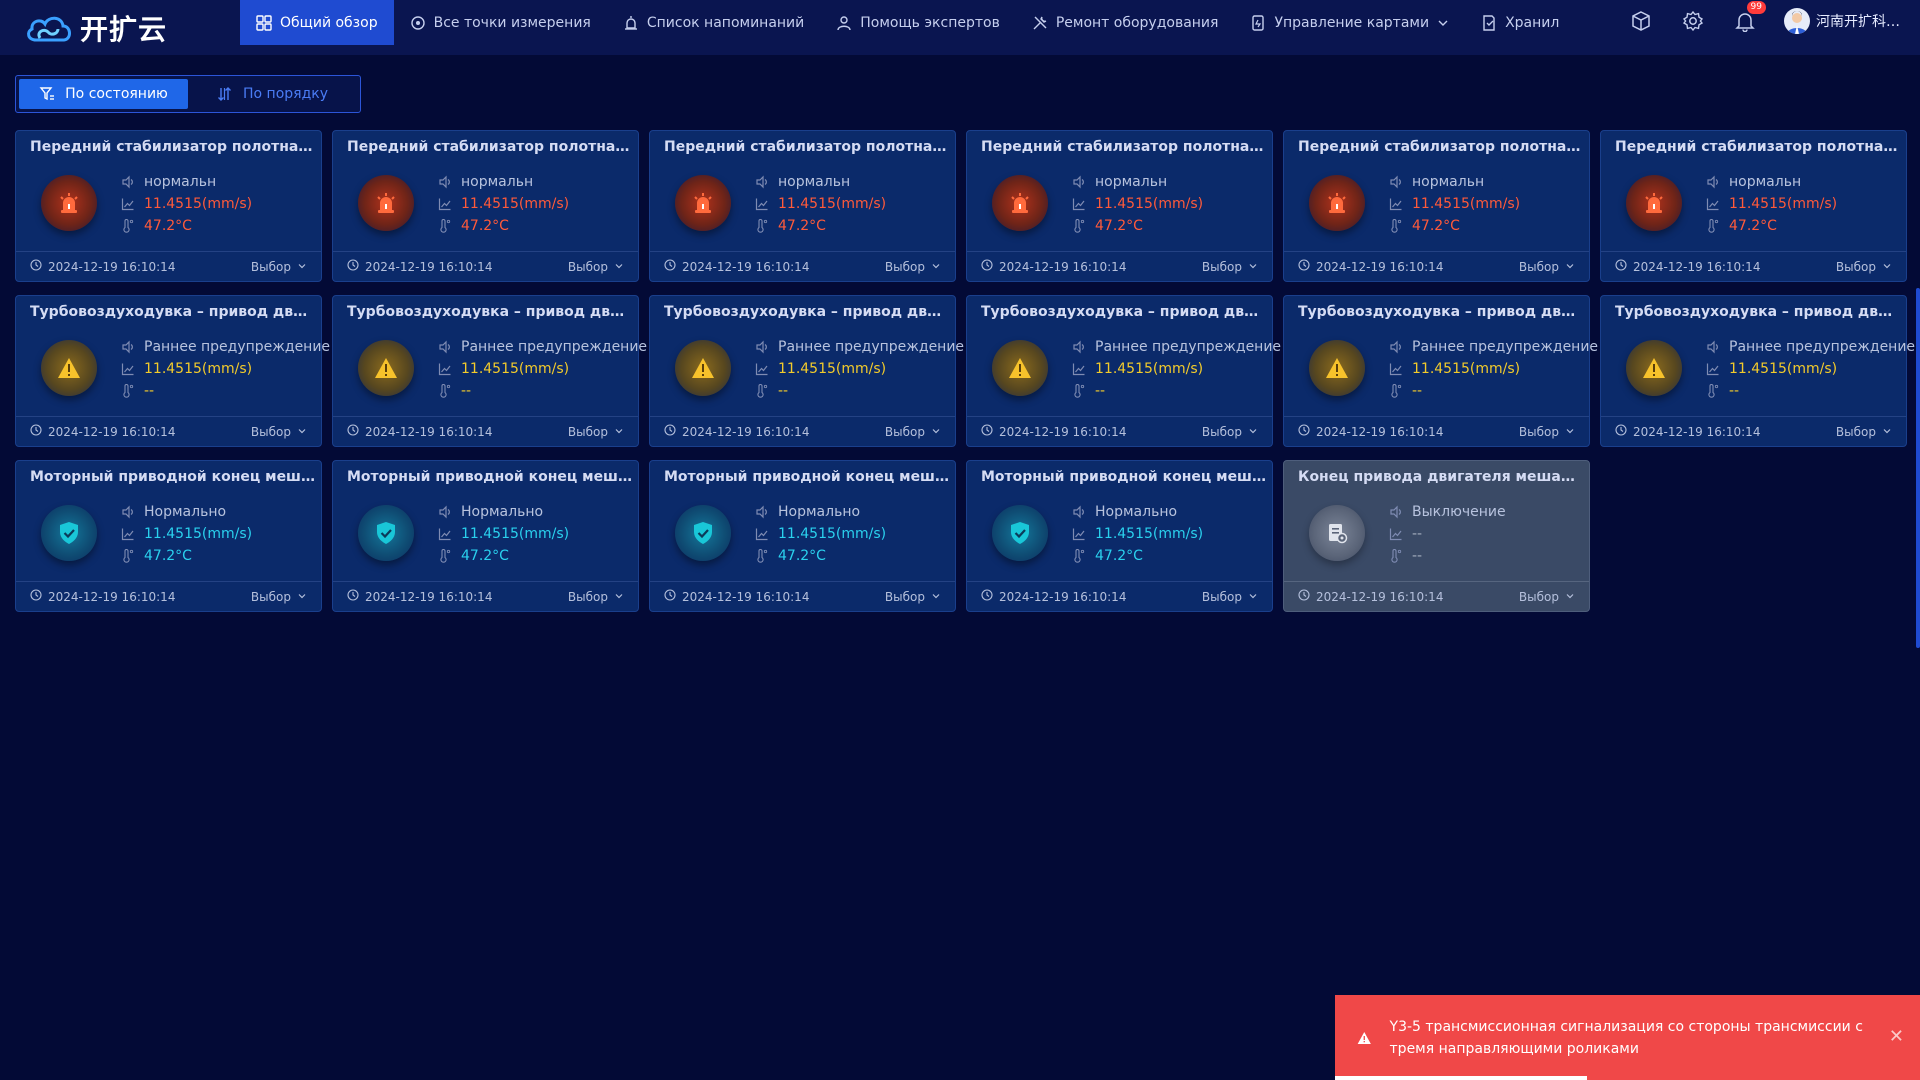 Image resolution: width=1920 pixels, height=1080 pixels. I want to click on card-footer: 2024-12-19 16:10:14 Выбор, so click(1119, 596).